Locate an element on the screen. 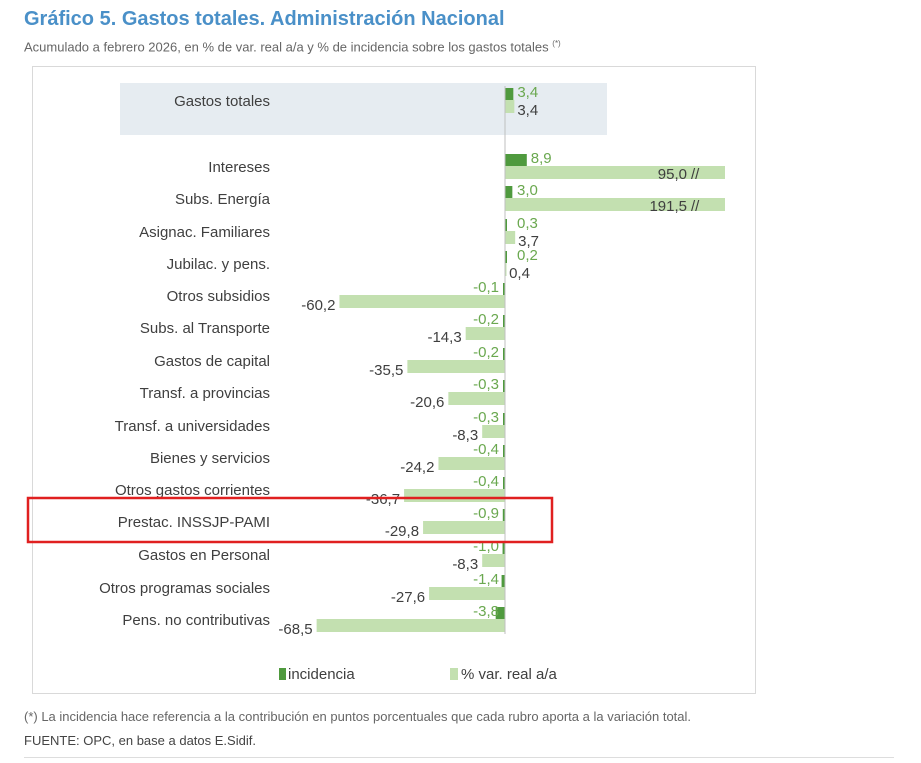 This screenshot has height=763, width=921. var-real-value-label: -60,2 is located at coordinates (318, 305).